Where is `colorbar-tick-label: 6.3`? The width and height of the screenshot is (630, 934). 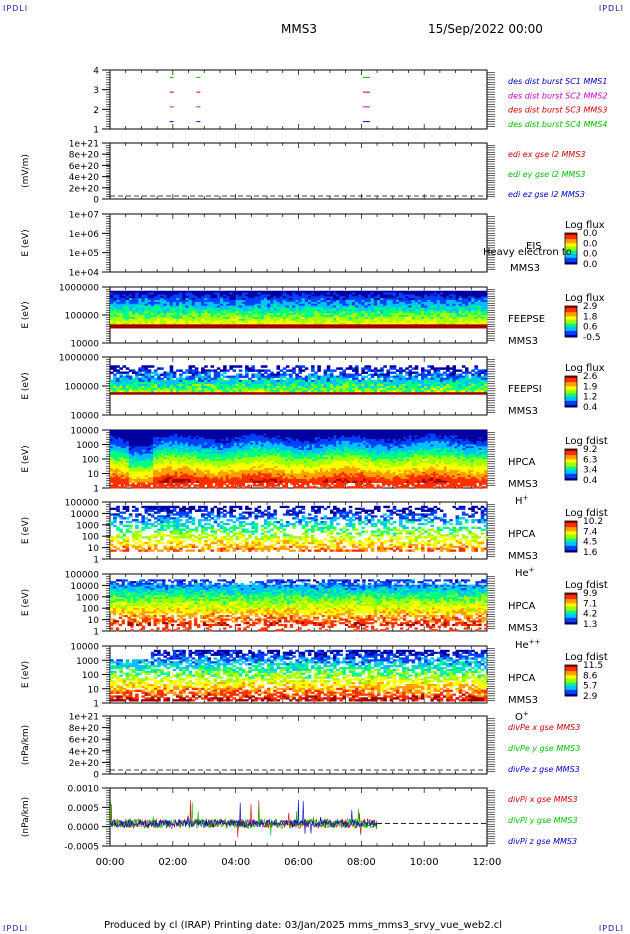
colorbar-tick-label: 6.3 is located at coordinates (590, 460).